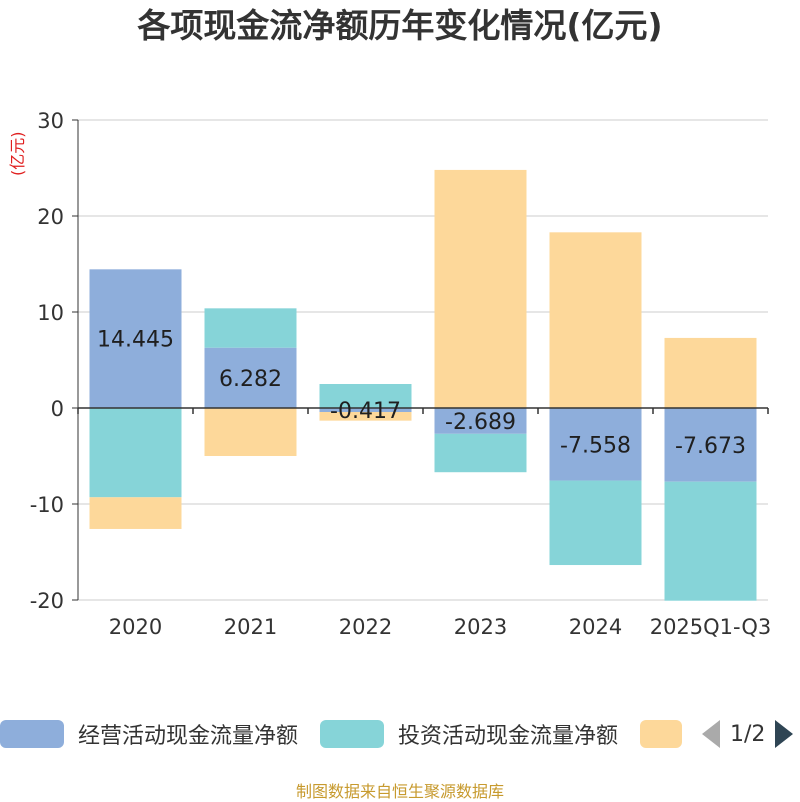 The width and height of the screenshot is (800, 802). I want to click on y-tick-label: -10, so click(47, 505).